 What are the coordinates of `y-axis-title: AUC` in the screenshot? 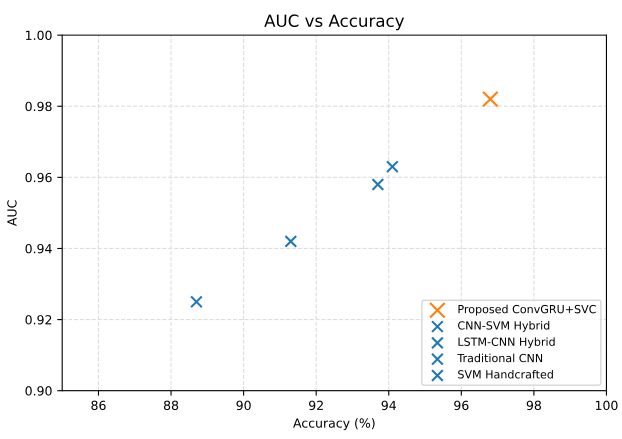 It's located at (12, 213).